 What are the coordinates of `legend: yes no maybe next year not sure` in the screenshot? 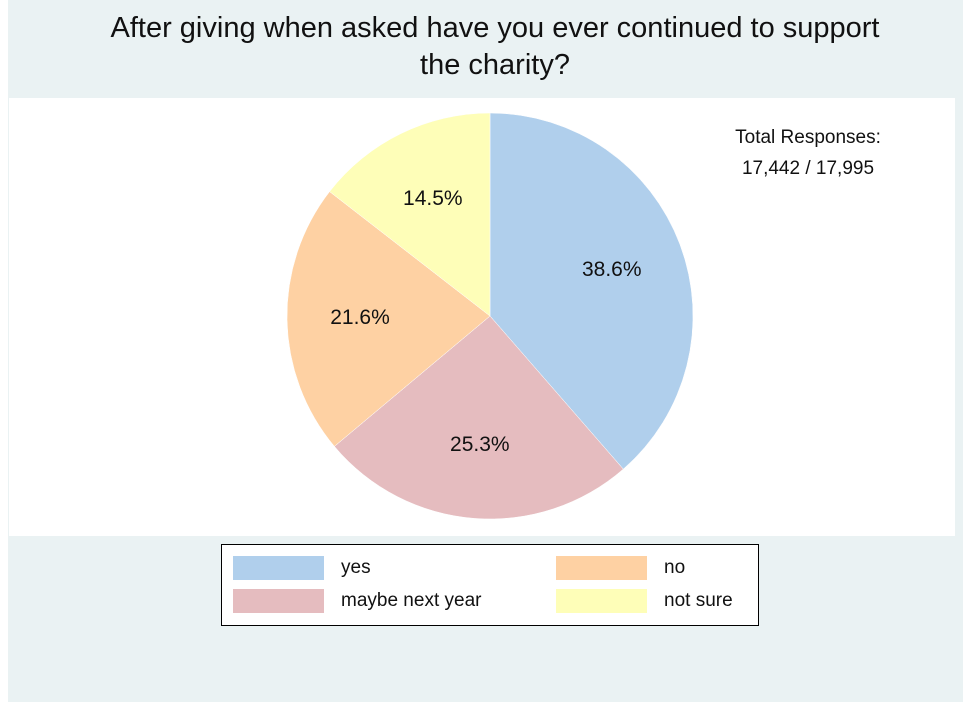 It's located at (490, 585).